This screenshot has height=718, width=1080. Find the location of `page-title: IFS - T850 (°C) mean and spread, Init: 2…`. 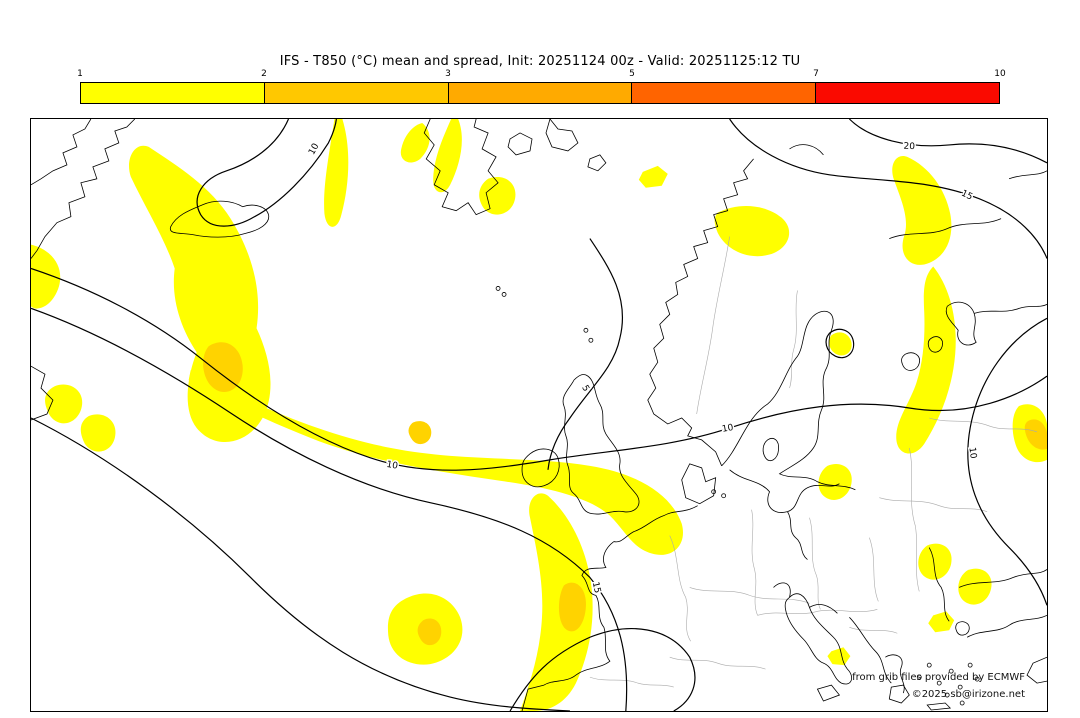

page-title: IFS - T850 (°C) mean and spread, Init: 2… is located at coordinates (540, 61).